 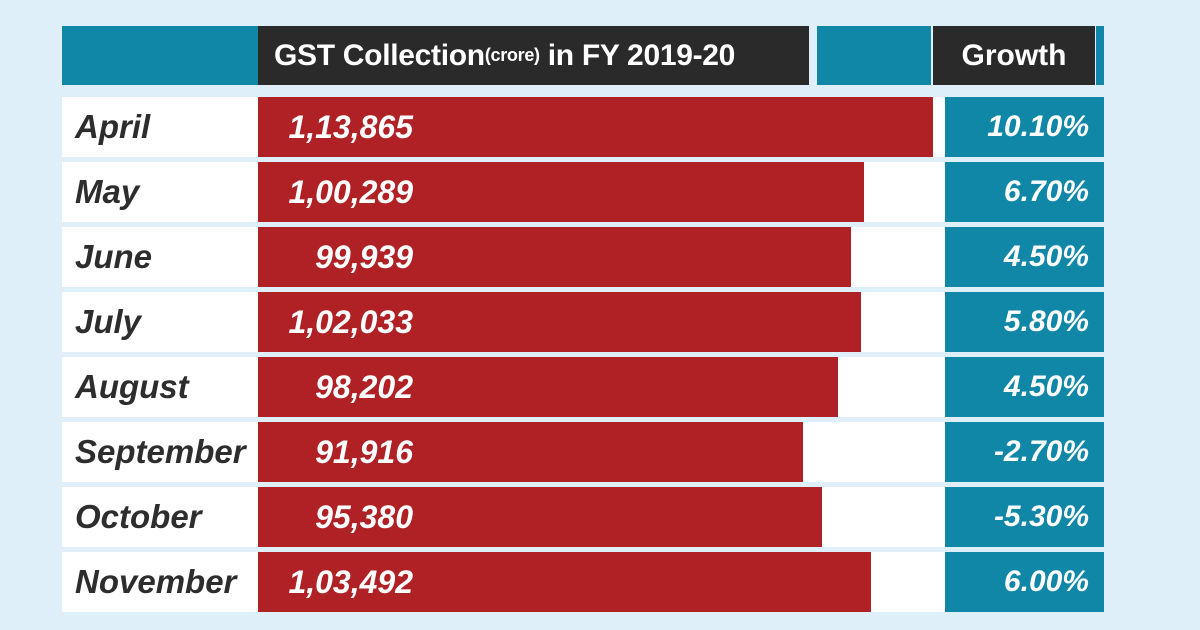 I want to click on growth-value-label: -5.30%, so click(x=1041, y=516).